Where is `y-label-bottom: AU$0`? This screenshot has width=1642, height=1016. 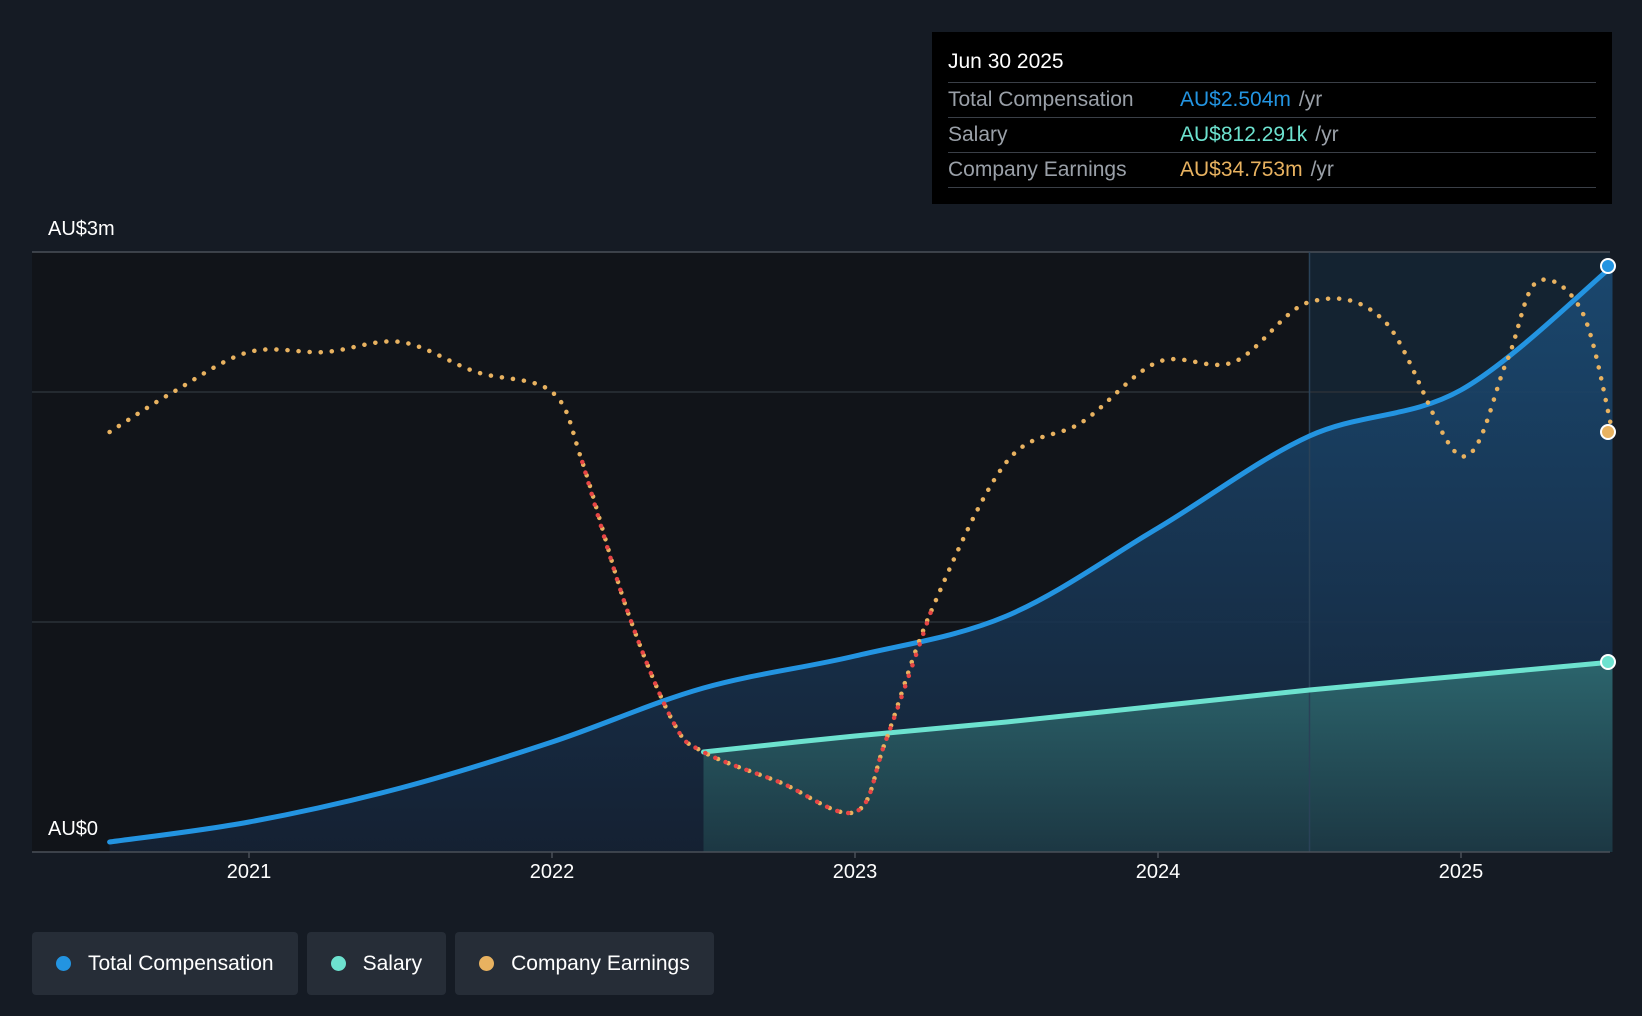 y-label-bottom: AU$0 is located at coordinates (73, 829).